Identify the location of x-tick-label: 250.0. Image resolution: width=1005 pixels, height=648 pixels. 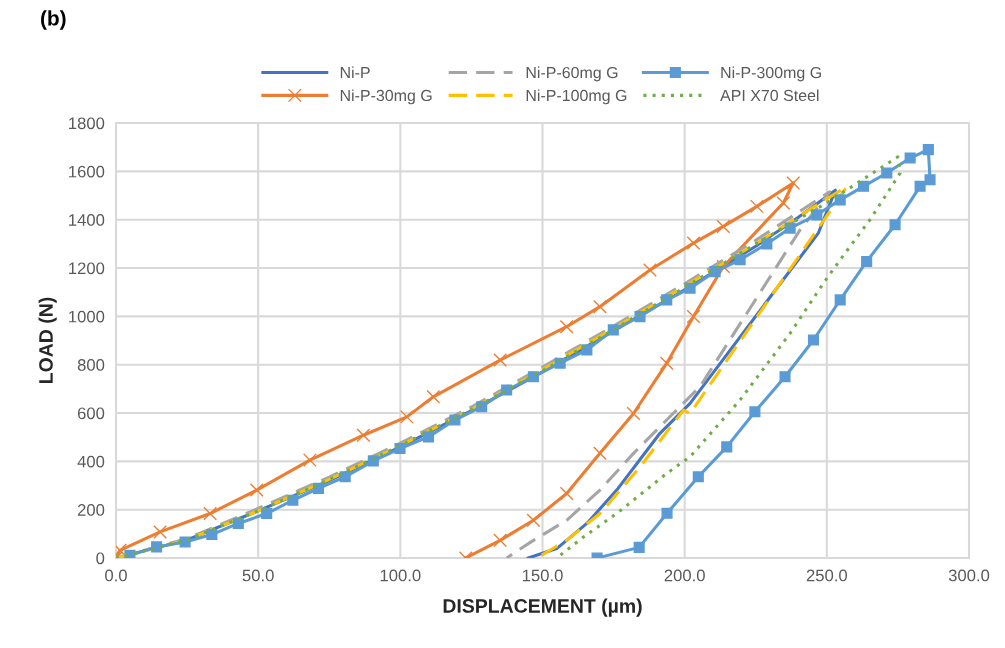
(827, 575).